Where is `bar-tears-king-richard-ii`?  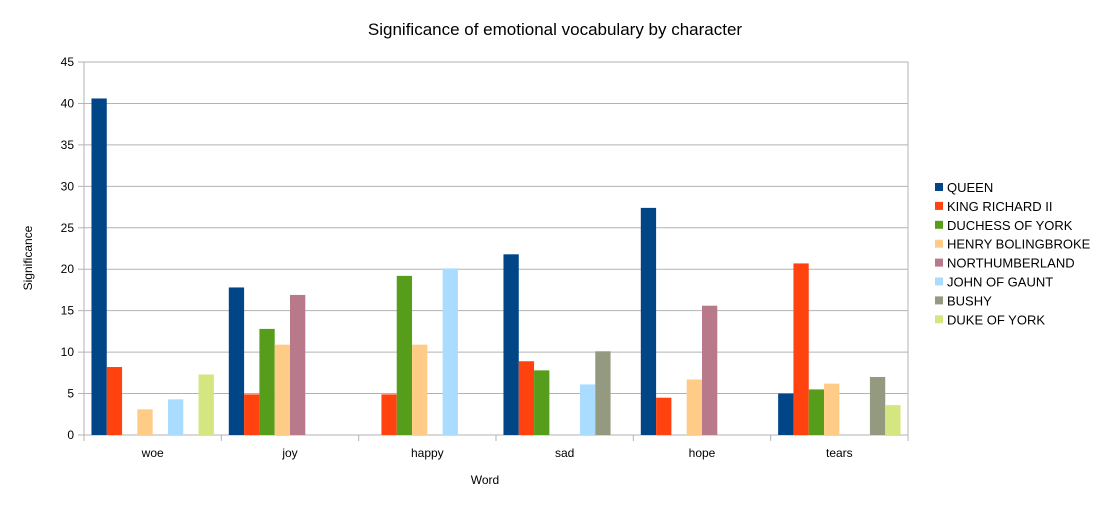
bar-tears-king-richard-ii is located at coordinates (801, 349).